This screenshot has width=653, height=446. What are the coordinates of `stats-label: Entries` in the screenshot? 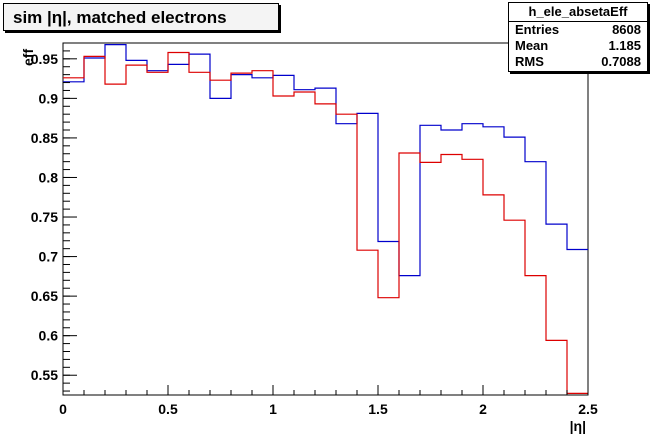 It's located at (537, 29).